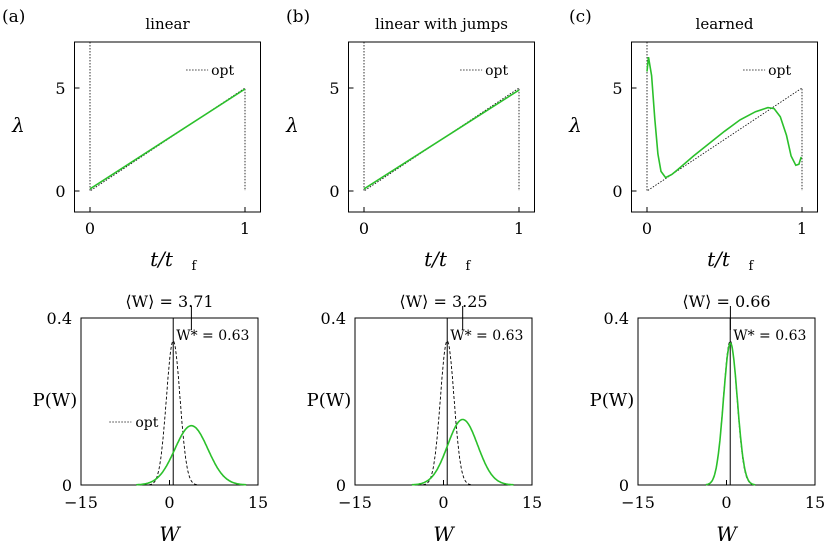  Describe the element at coordinates (470, 301) in the screenshot. I see `mean-work-value: 3.25` at that location.